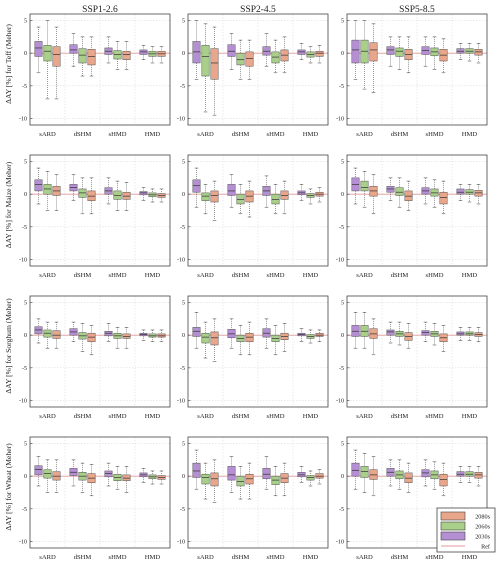 This screenshot has height=563, width=500. What do you see at coordinates (253, 357) in the screenshot?
I see `panel-r3-c2: 5 0 -5 -10 sARD dSHM sHMD HMD` at bounding box center [253, 357].